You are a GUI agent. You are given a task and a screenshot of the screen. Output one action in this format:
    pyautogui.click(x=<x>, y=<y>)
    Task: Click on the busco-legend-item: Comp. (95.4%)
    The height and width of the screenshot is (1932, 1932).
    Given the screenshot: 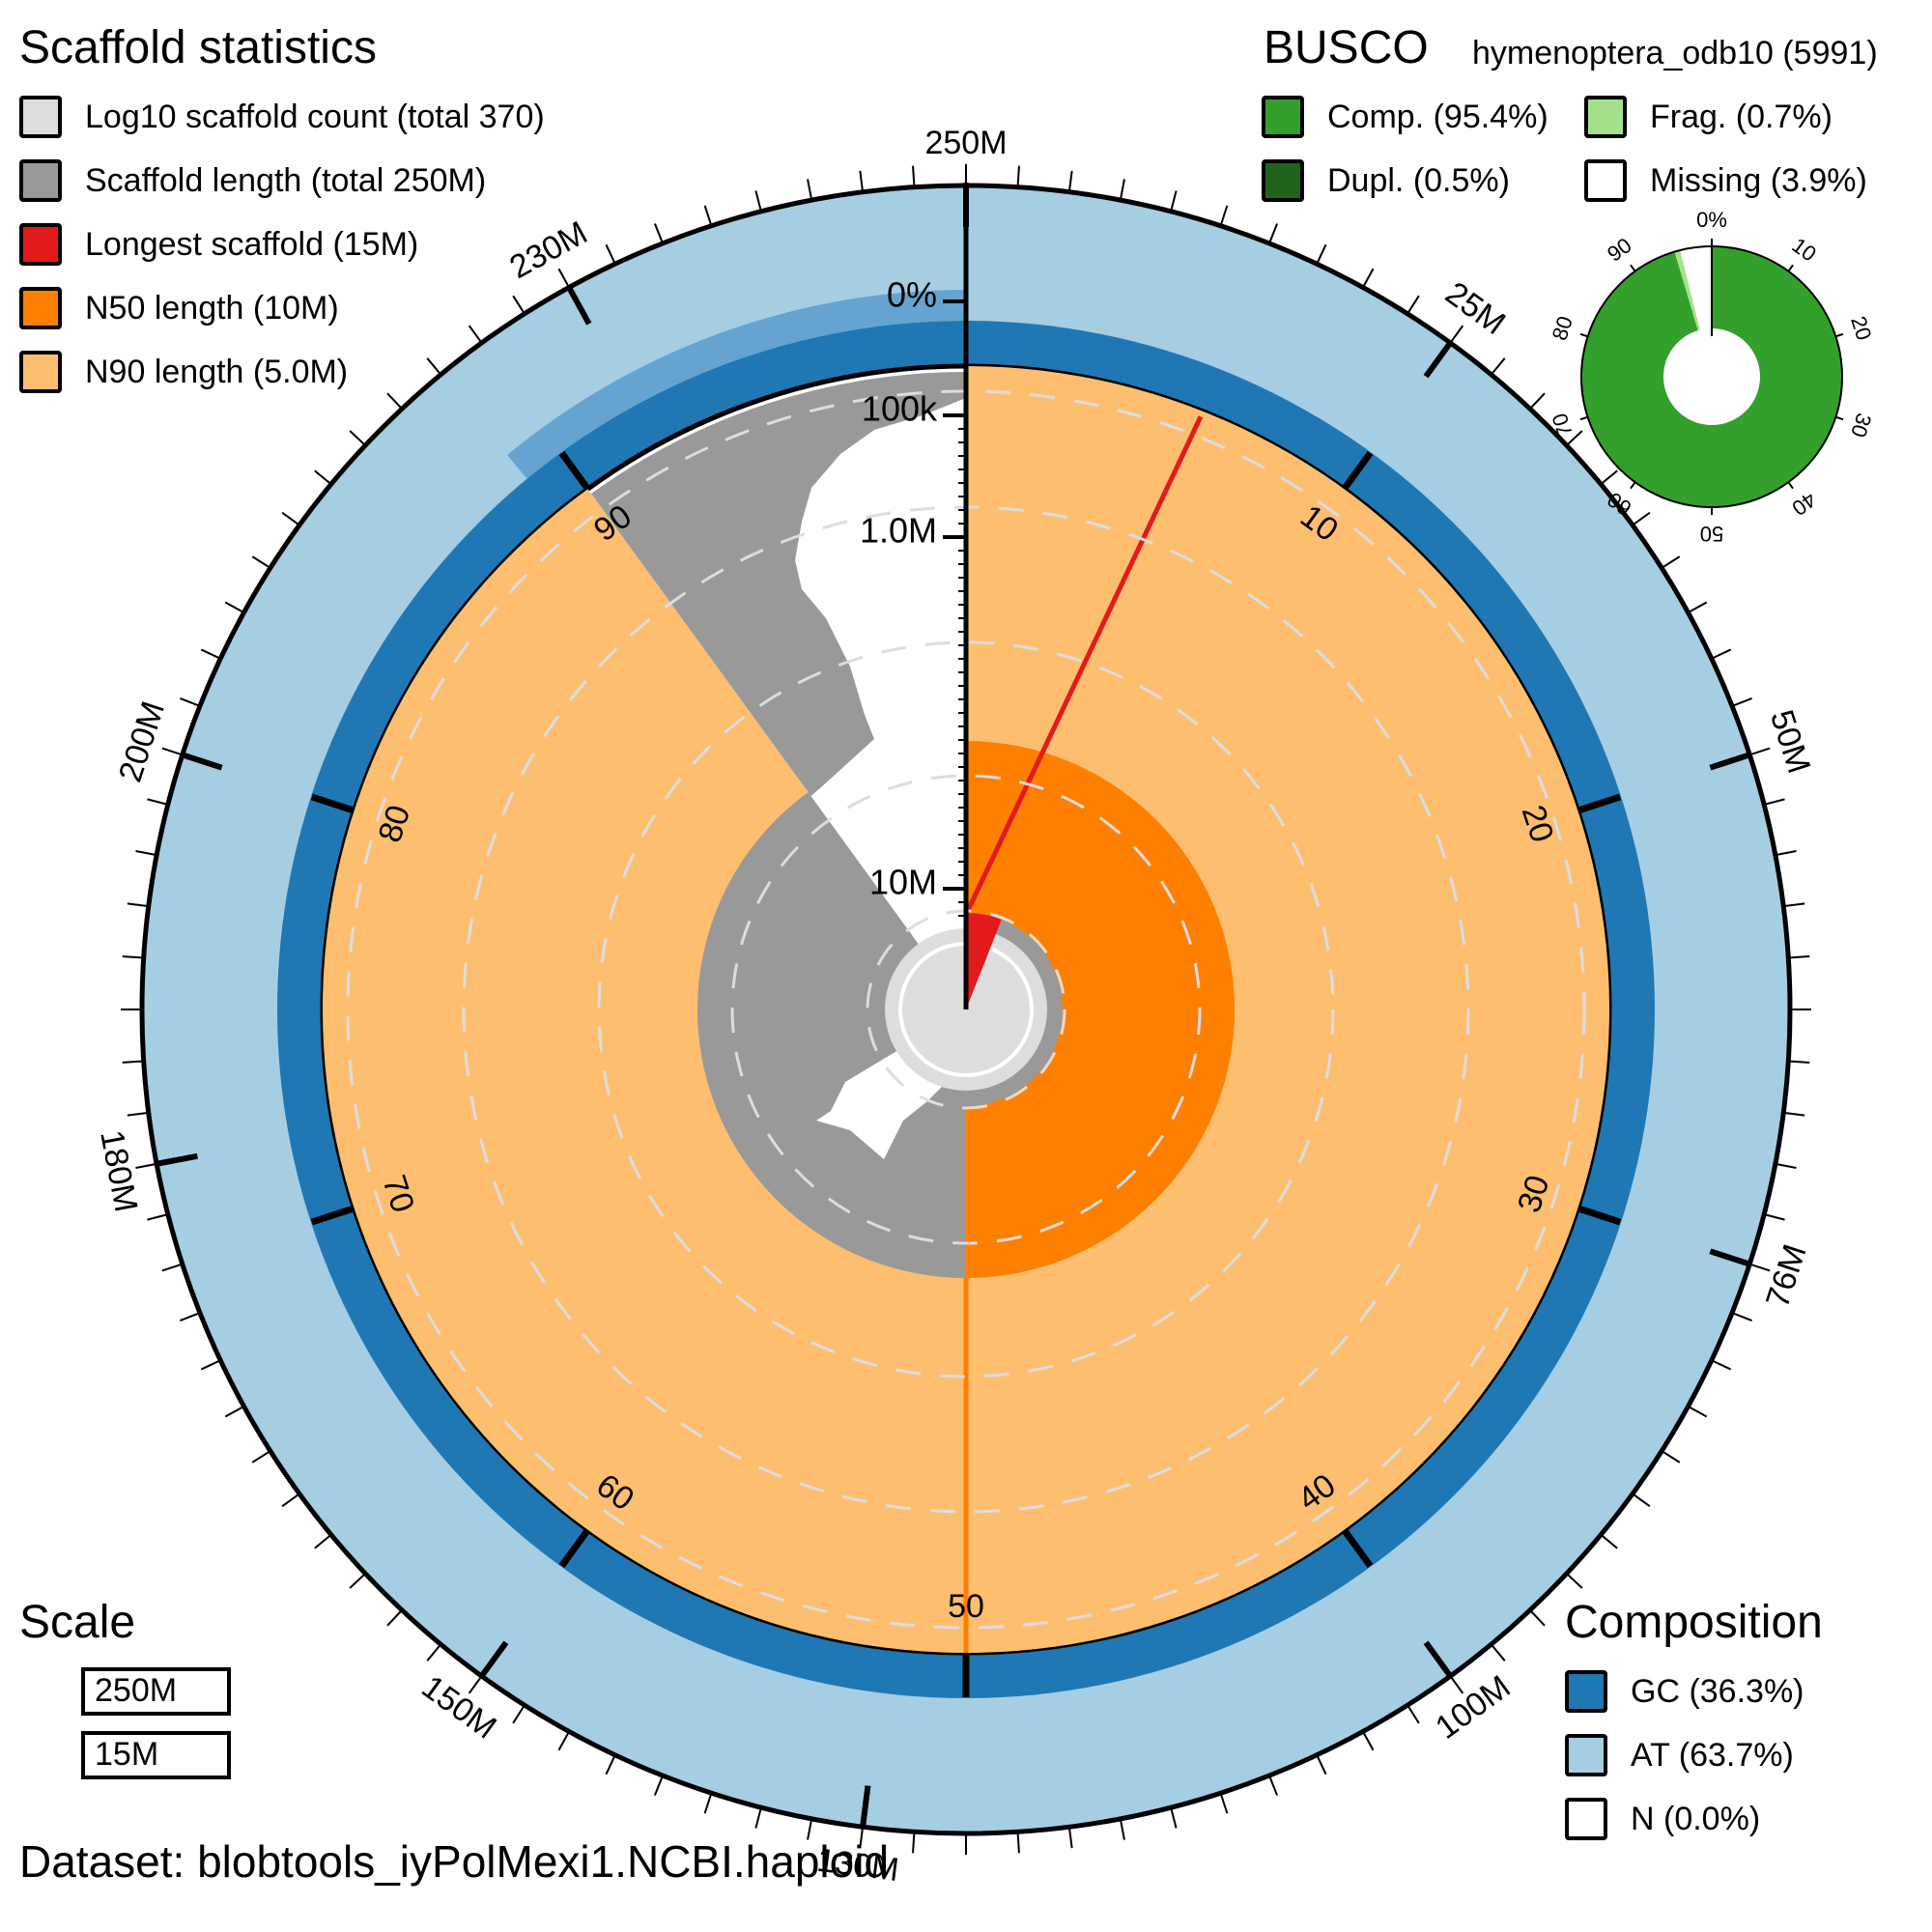 What is the action you would take?
    pyautogui.click(x=1405, y=117)
    